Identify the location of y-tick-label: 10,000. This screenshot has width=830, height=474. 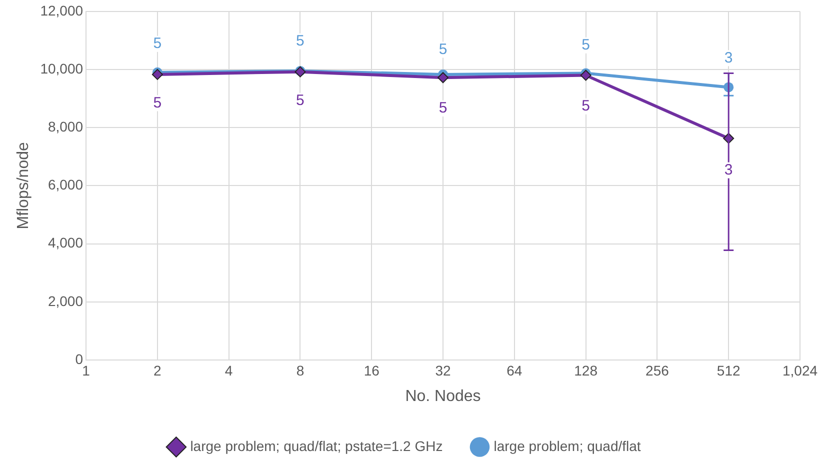
(62, 68).